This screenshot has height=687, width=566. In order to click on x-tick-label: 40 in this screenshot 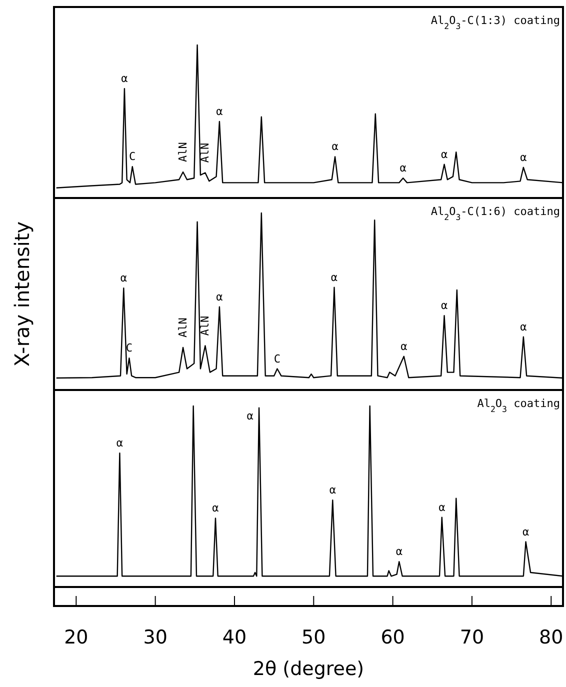, I will do `click(234, 637)`.